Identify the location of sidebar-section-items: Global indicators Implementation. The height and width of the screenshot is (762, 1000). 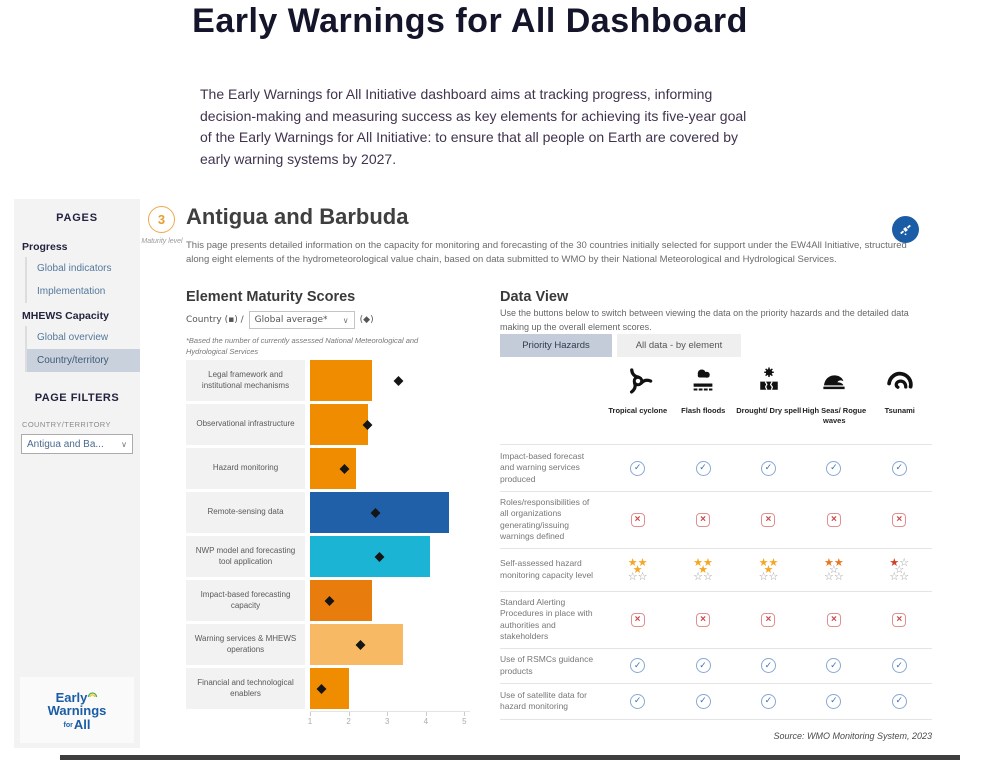
(82, 280).